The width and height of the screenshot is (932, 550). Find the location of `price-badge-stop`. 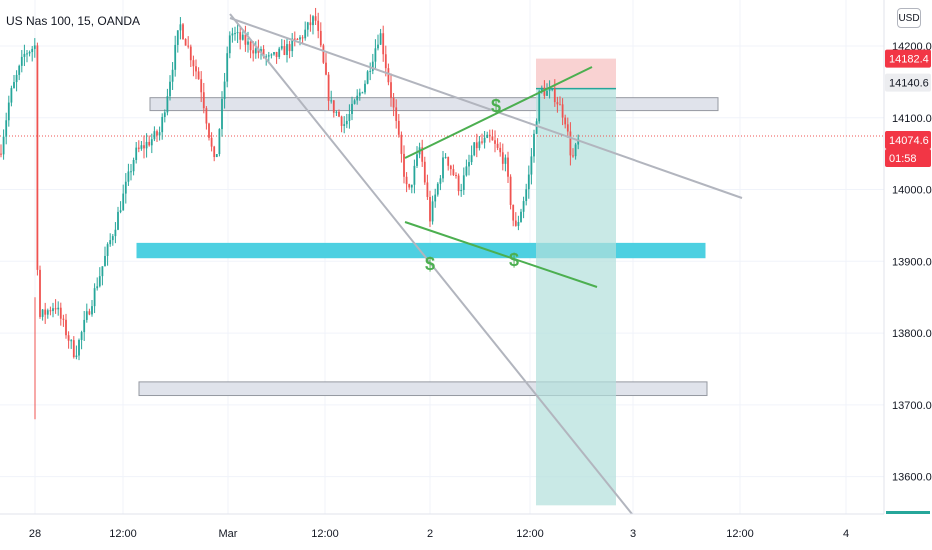

price-badge-stop is located at coordinates (908, 58).